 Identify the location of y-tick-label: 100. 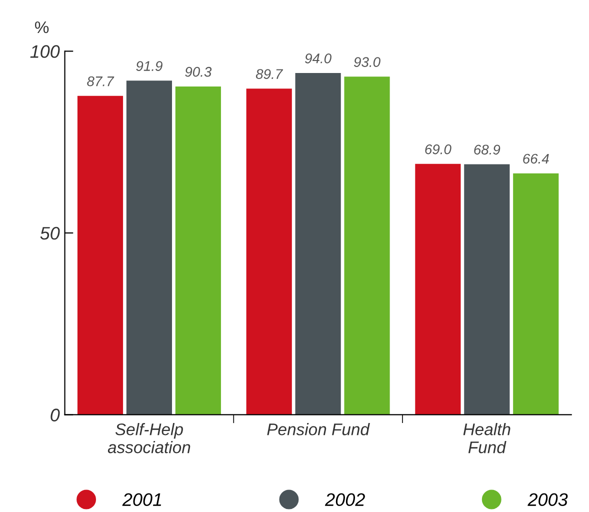
(45, 51).